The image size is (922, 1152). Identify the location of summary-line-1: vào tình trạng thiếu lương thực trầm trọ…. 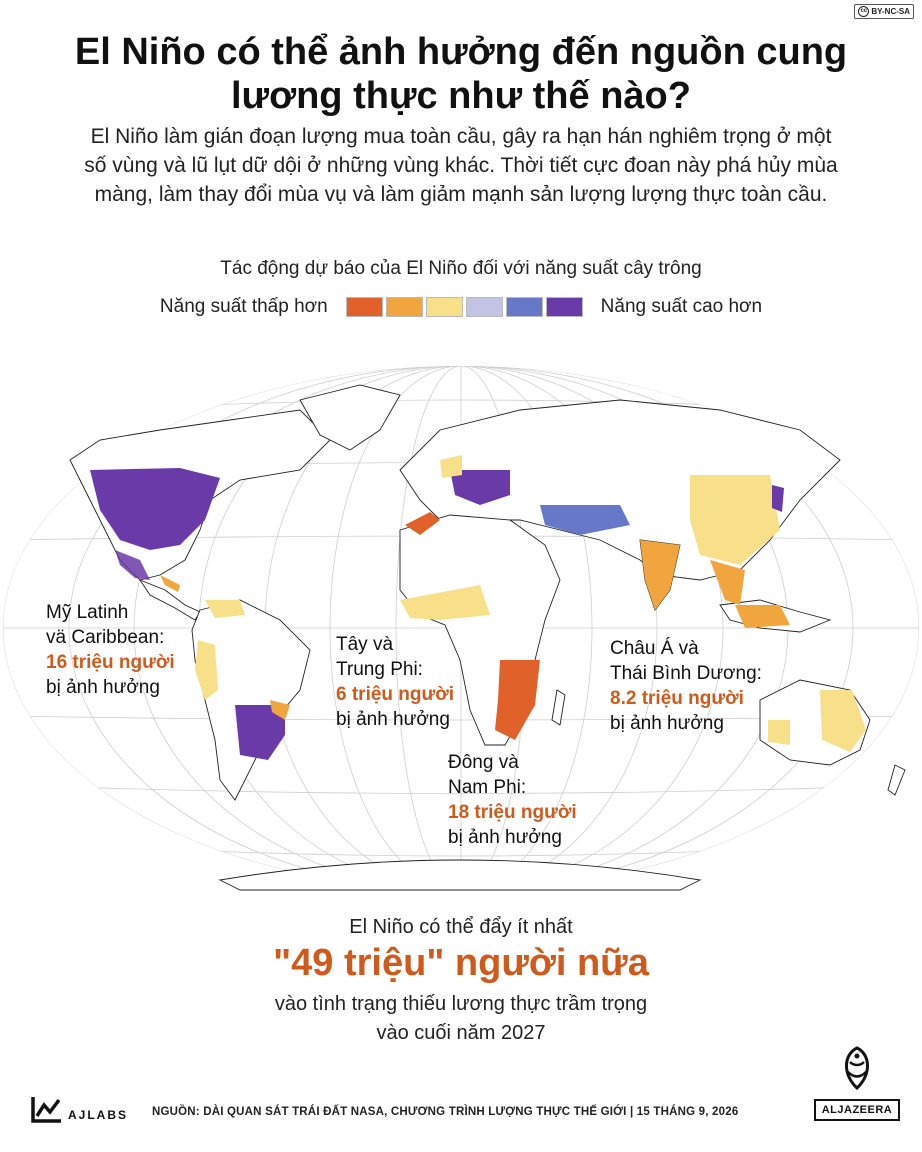
(461, 1004).